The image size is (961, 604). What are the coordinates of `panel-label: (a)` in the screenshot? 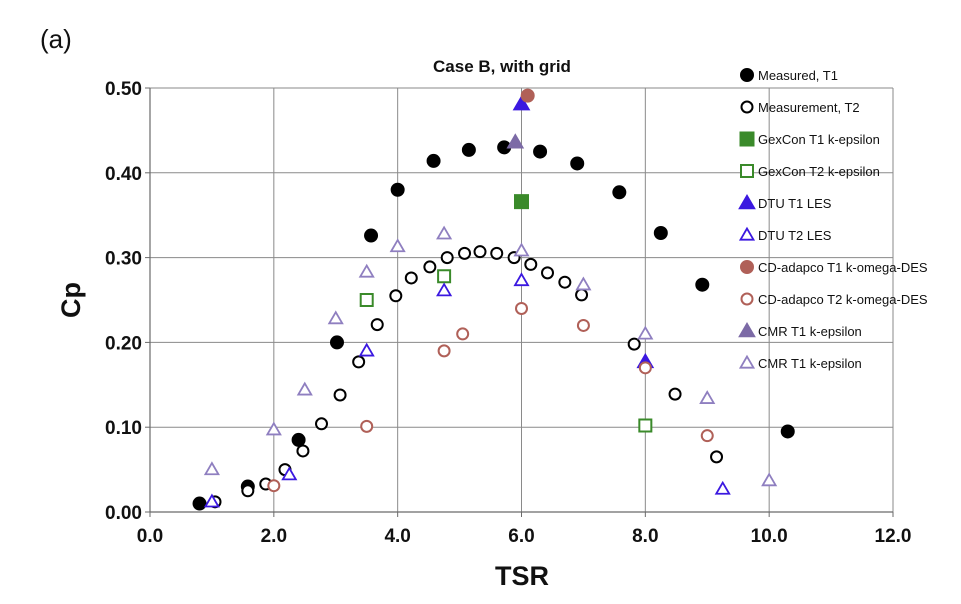 It's located at (56, 39).